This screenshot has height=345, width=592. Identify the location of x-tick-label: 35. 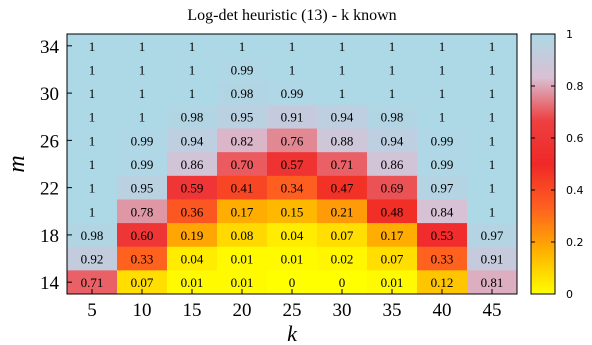
(392, 310).